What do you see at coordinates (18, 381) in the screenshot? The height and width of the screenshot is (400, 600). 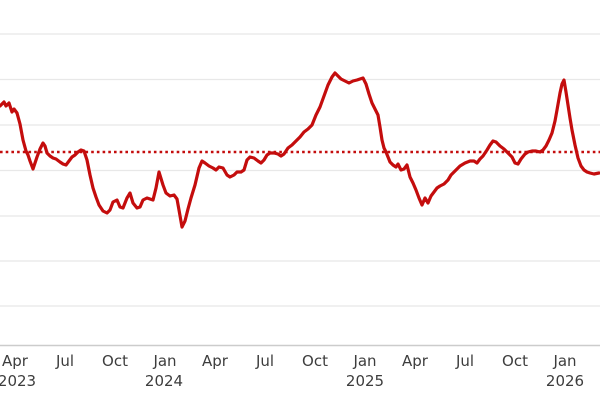 I see `x-year-label: 2023` at bounding box center [18, 381].